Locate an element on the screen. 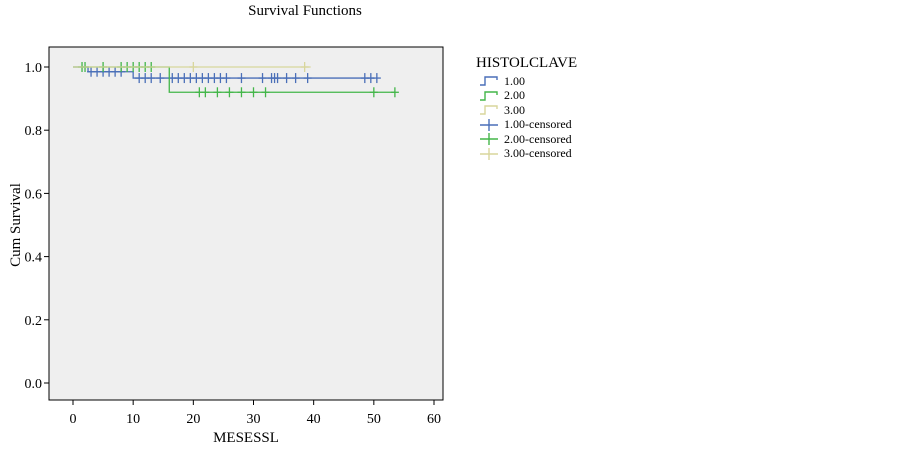 This screenshot has width=902, height=454. y-tick-label: 0.0 is located at coordinates (34, 384).